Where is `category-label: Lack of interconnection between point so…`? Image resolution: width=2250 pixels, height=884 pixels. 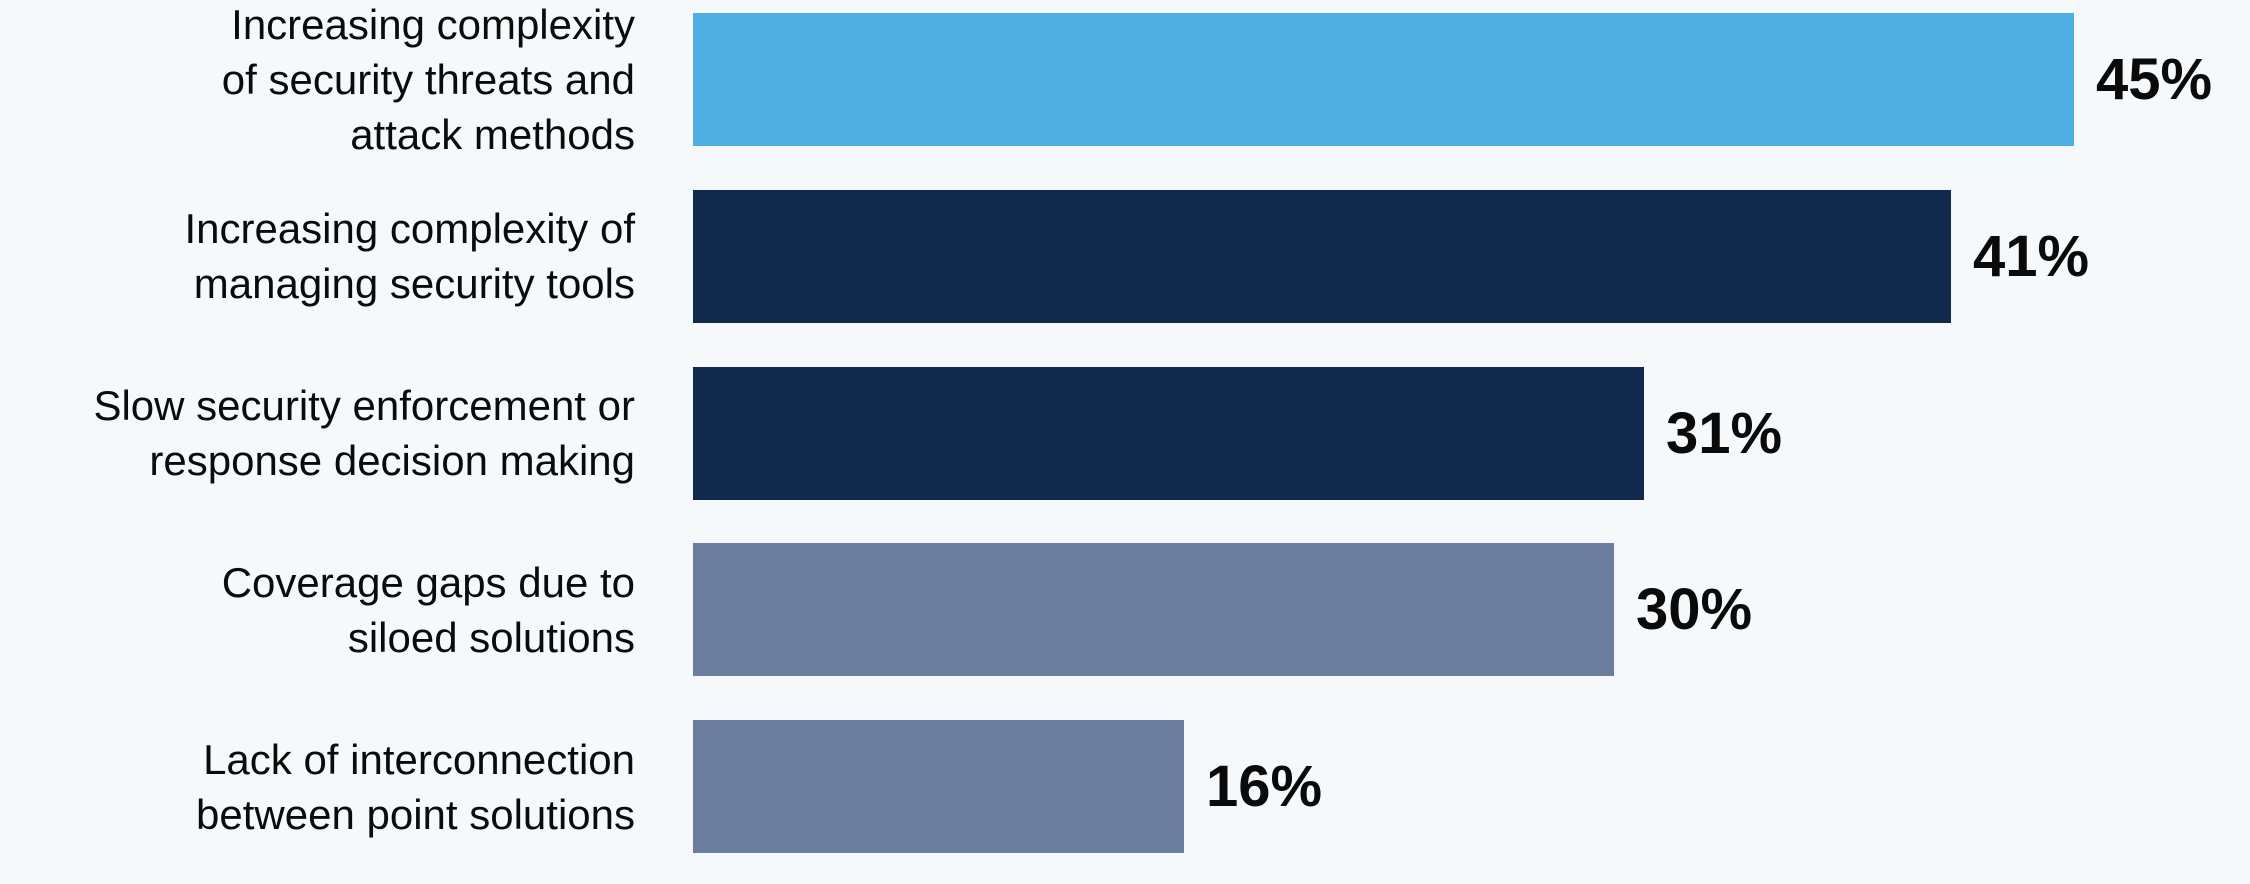 category-label: Lack of interconnection between point so… is located at coordinates (415, 786).